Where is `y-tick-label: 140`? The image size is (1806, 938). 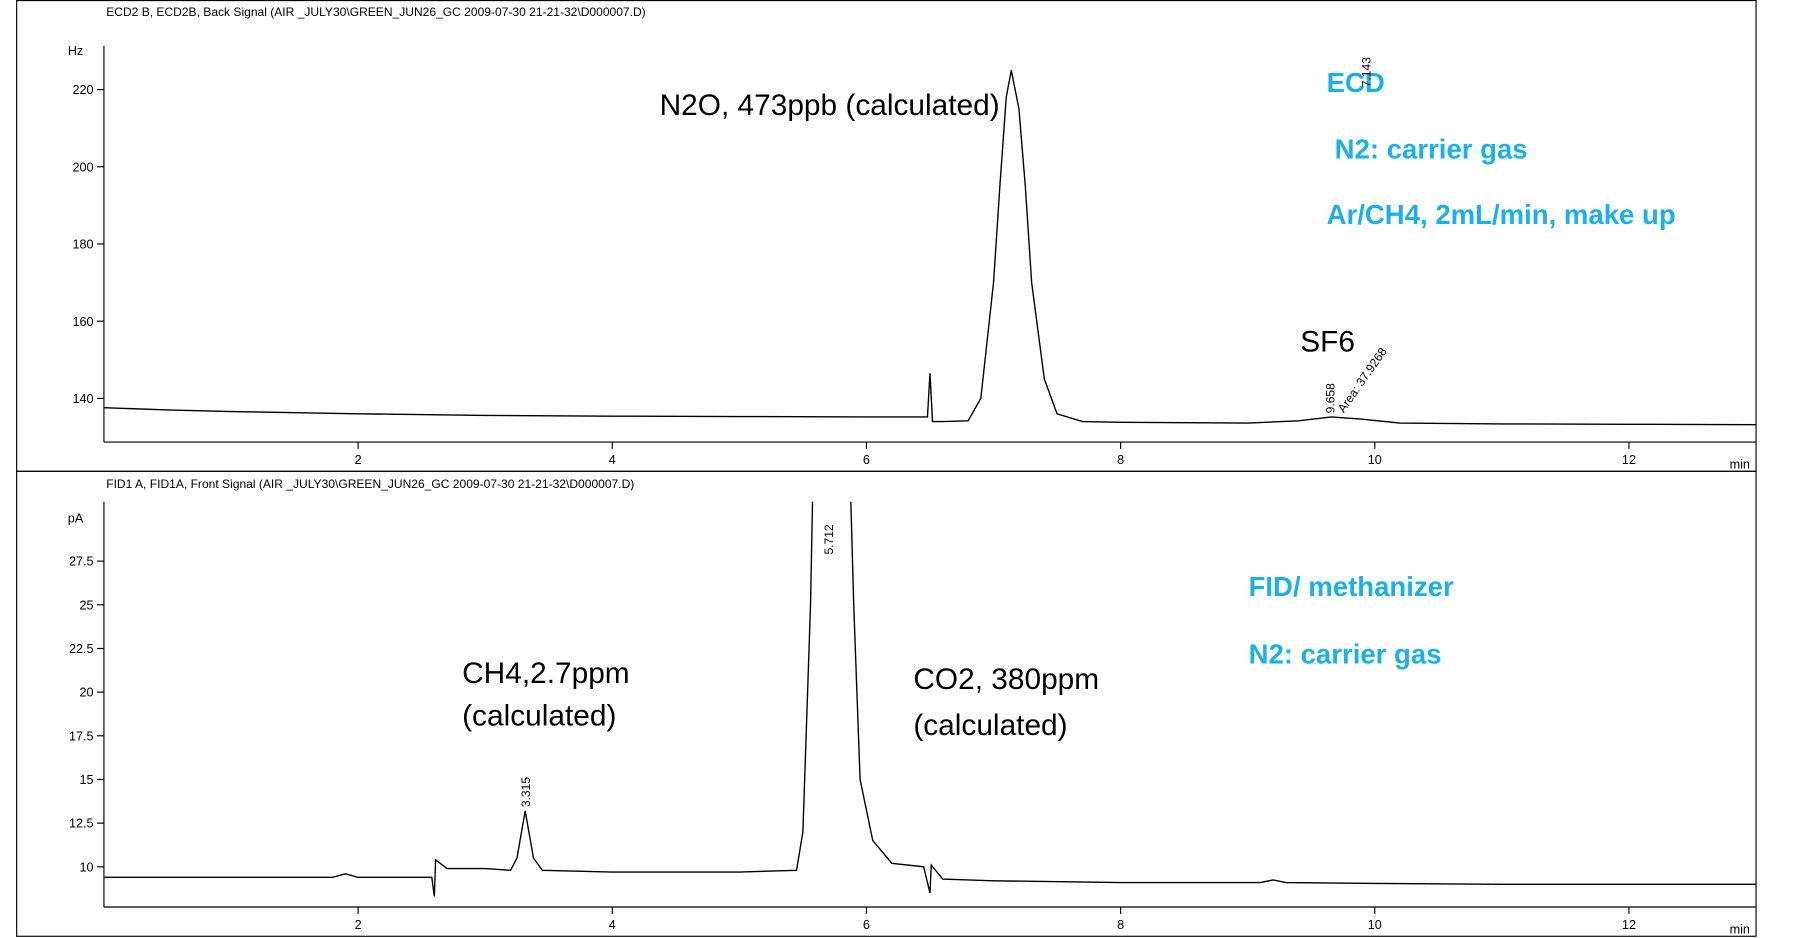 y-tick-label: 140 is located at coordinates (83, 399).